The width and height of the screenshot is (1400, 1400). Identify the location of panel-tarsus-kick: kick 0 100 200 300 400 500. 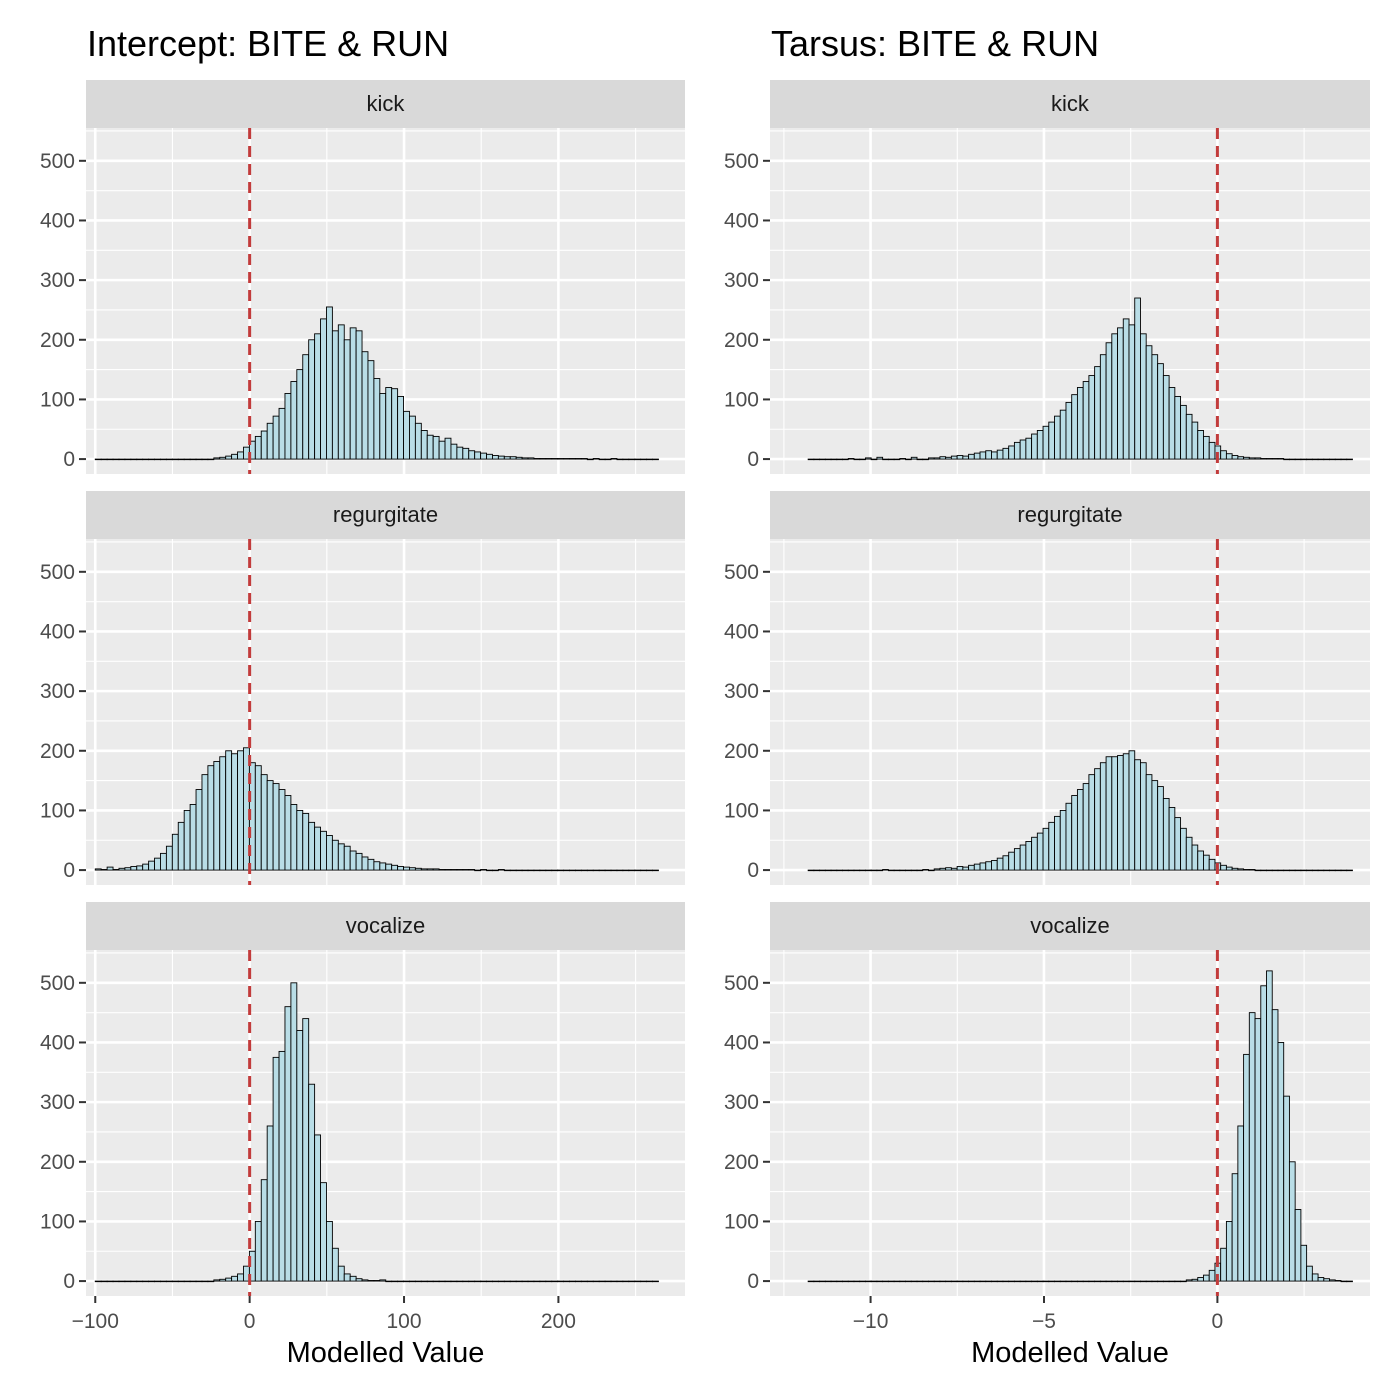
(1047, 277).